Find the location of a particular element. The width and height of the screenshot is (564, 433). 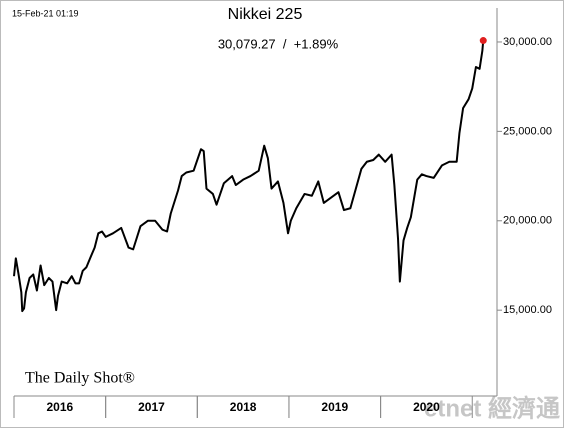

source: The Daily Shot® is located at coordinates (80, 378).